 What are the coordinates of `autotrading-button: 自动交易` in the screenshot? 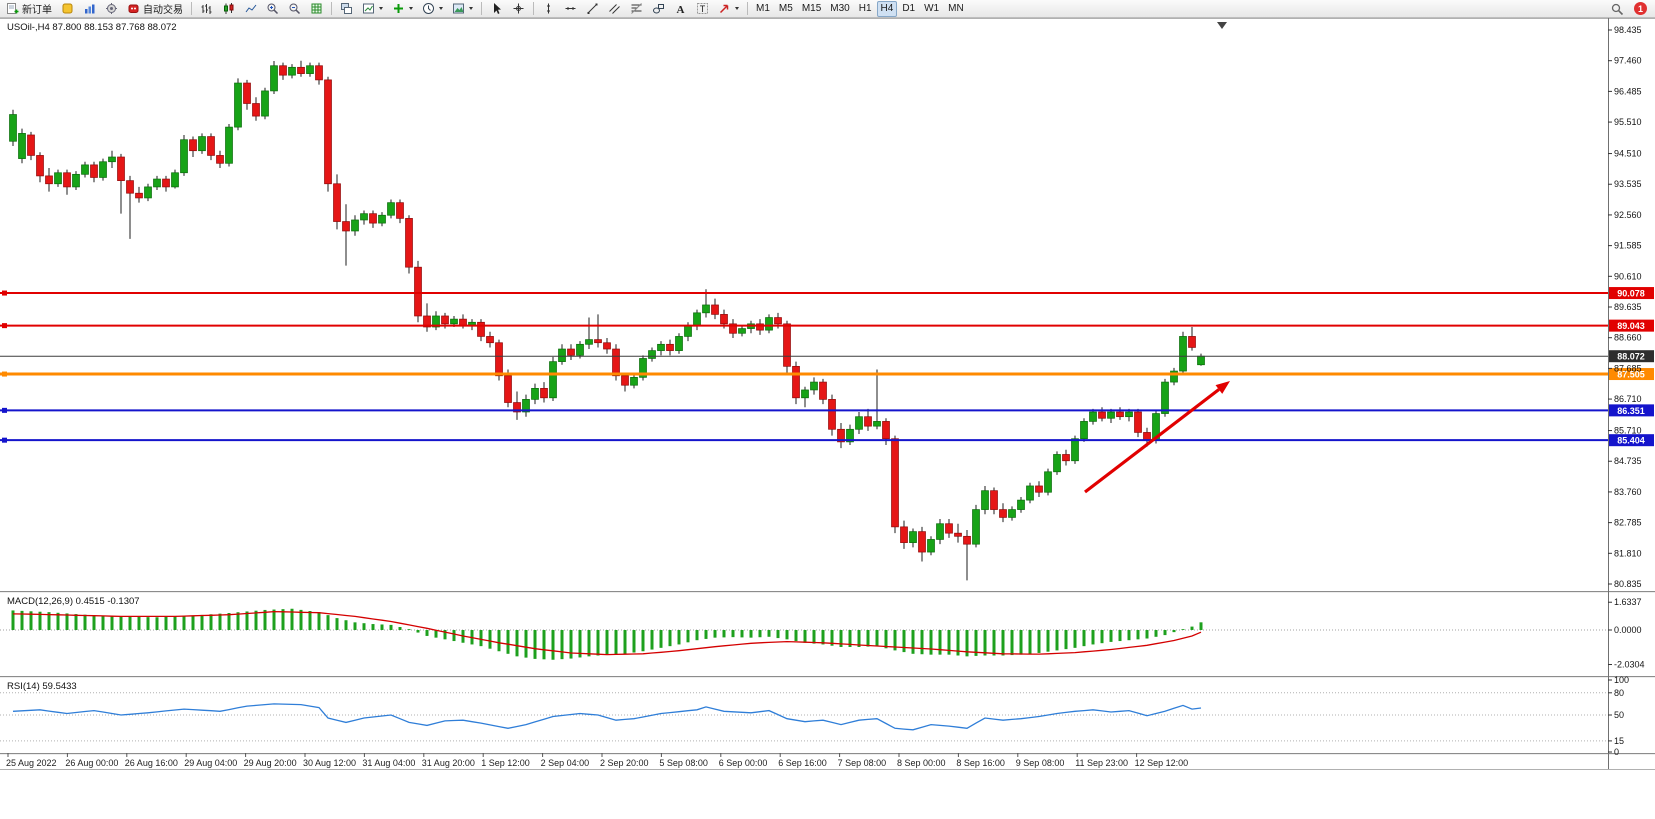 It's located at (155, 9).